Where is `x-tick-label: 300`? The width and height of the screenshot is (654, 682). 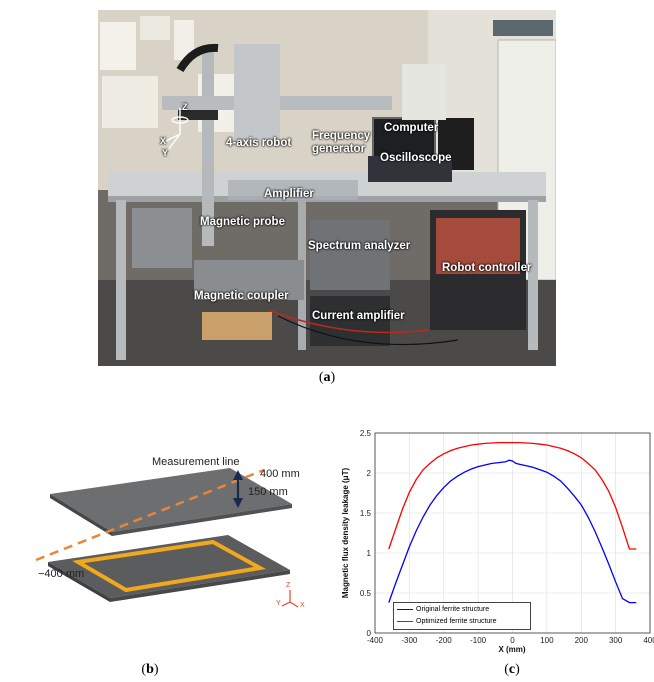 x-tick-label: 300 is located at coordinates (616, 640).